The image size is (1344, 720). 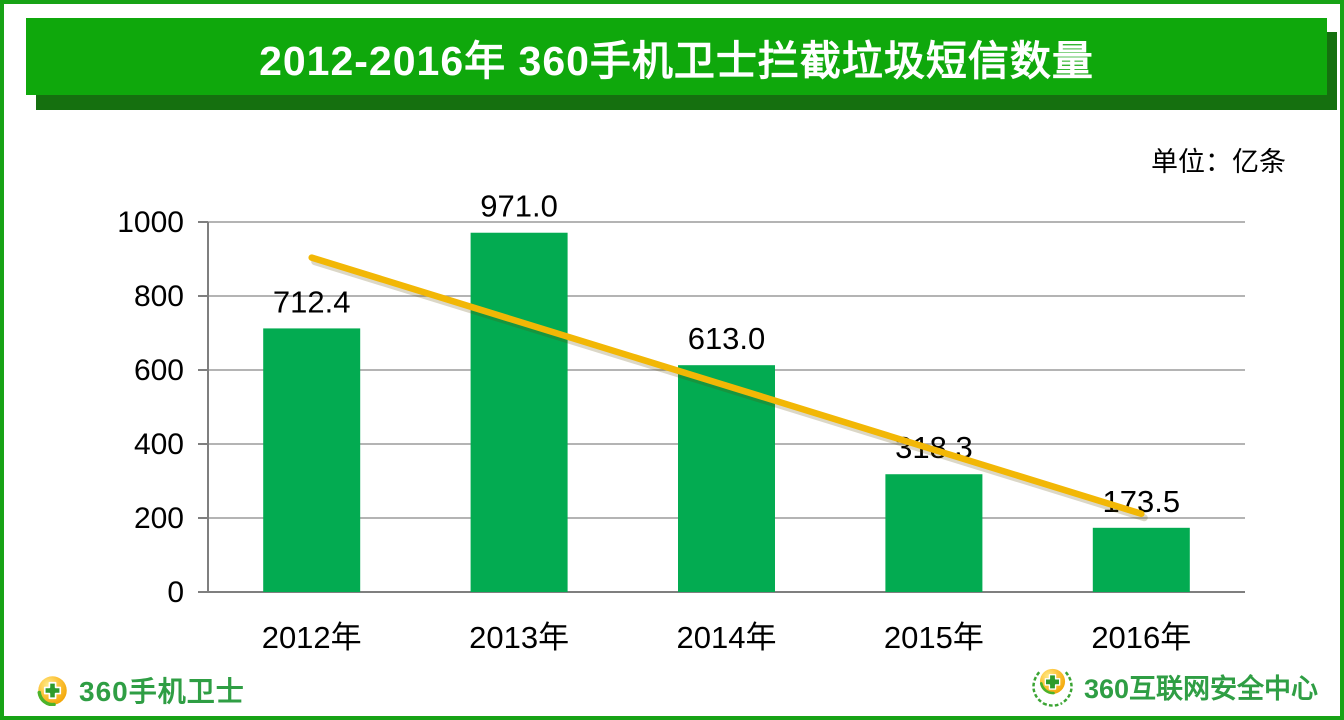 What do you see at coordinates (175, 592) in the screenshot?
I see `y-axis-label: 0` at bounding box center [175, 592].